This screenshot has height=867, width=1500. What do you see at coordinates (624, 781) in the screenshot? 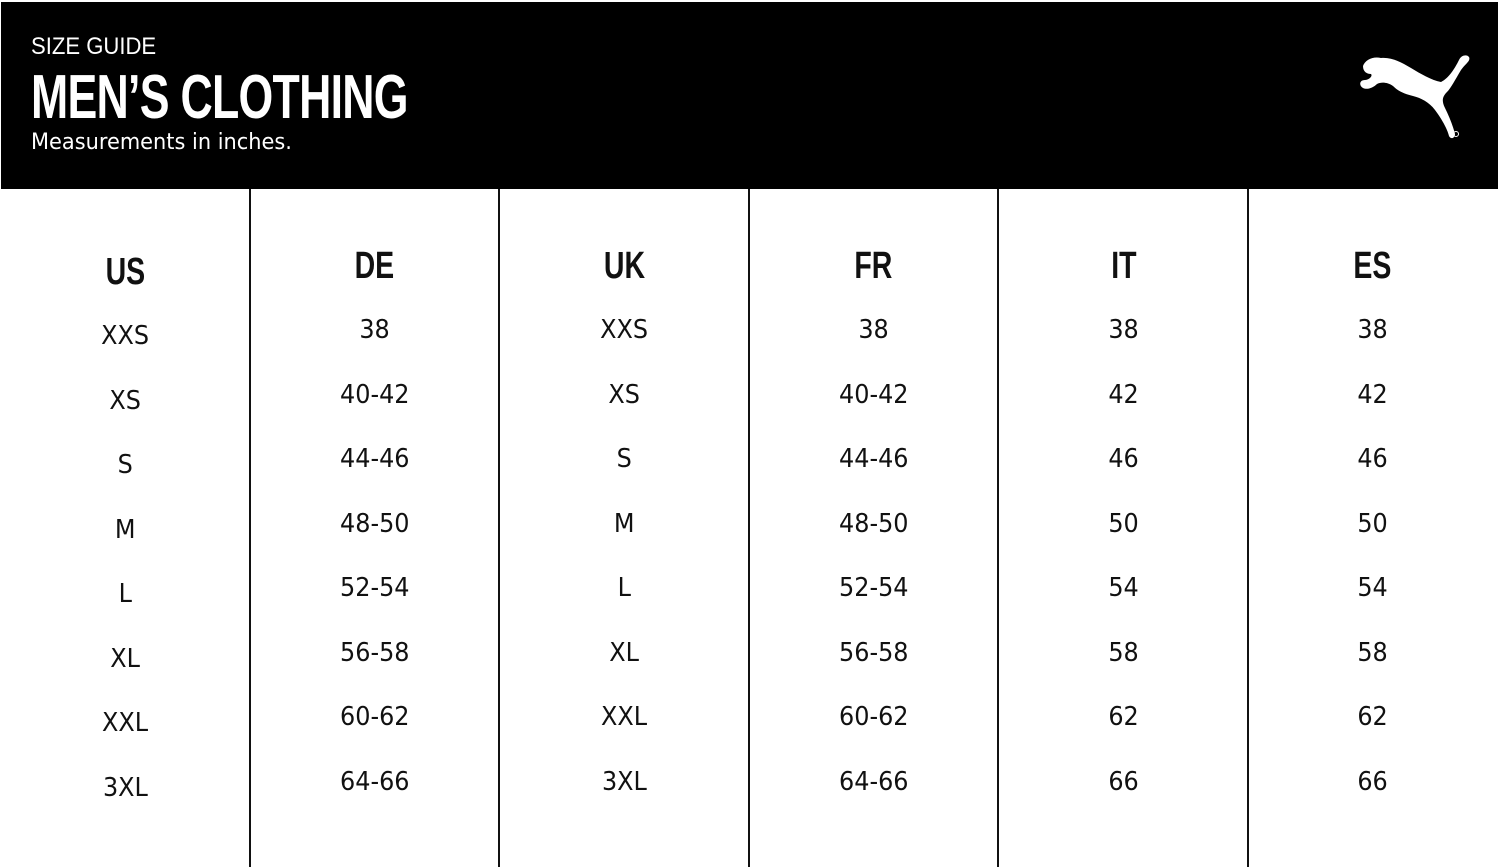
I see `cell-value: 3XL` at bounding box center [624, 781].